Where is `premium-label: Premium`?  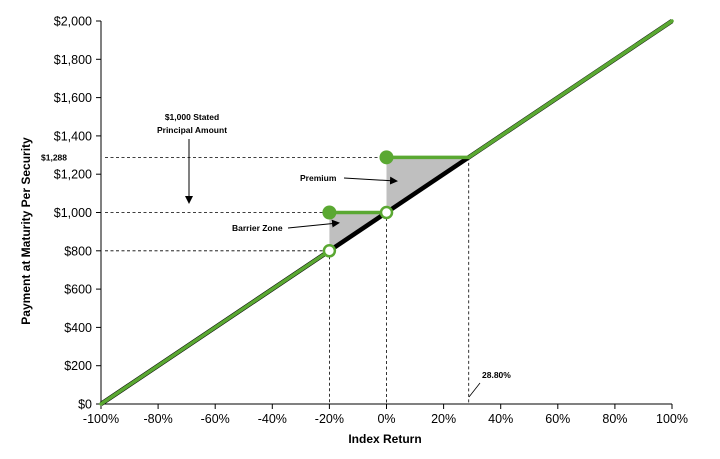 premium-label: Premium is located at coordinates (318, 178).